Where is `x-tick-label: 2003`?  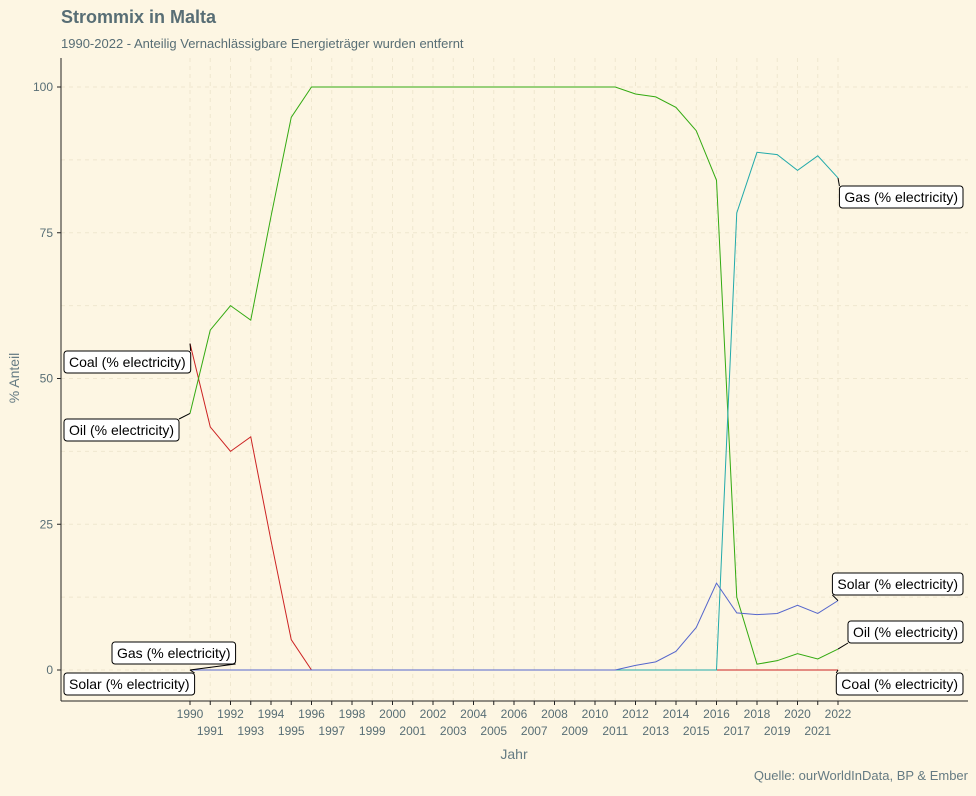 x-tick-label: 2003 is located at coordinates (453, 731).